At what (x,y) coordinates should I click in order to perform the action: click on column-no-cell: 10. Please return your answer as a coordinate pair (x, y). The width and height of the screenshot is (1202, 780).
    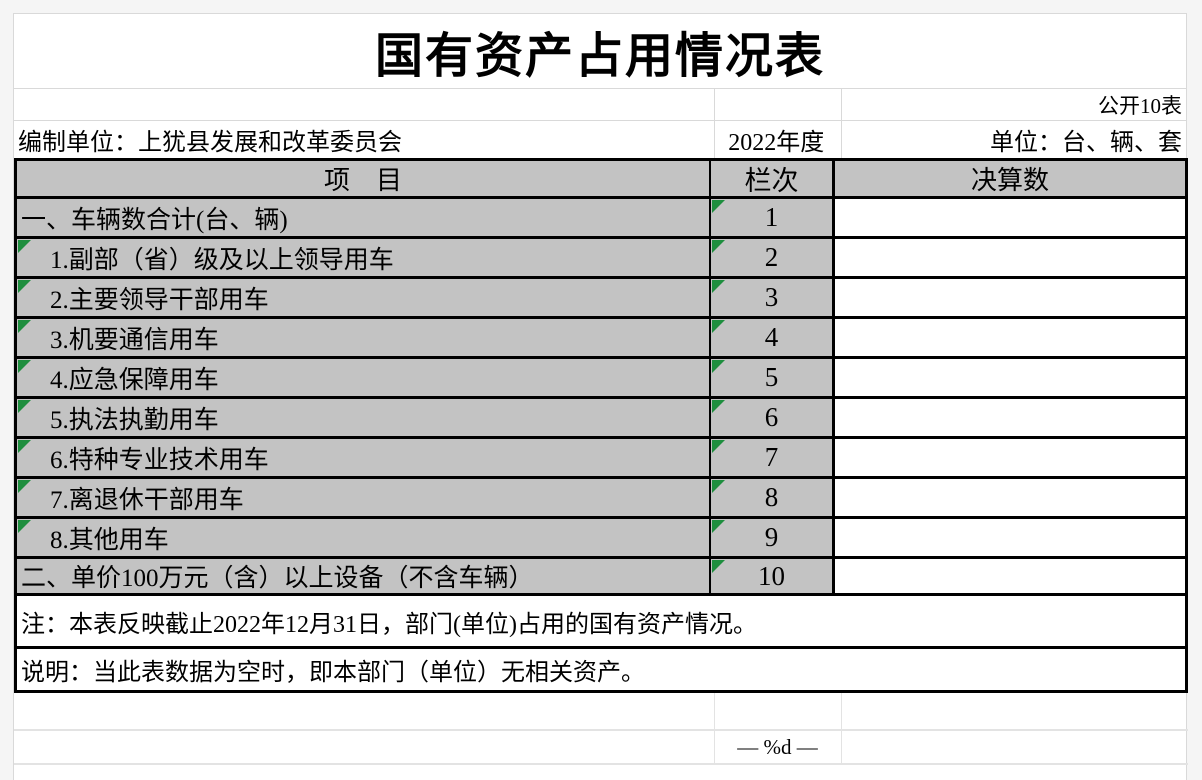
    Looking at the image, I should click on (773, 576).